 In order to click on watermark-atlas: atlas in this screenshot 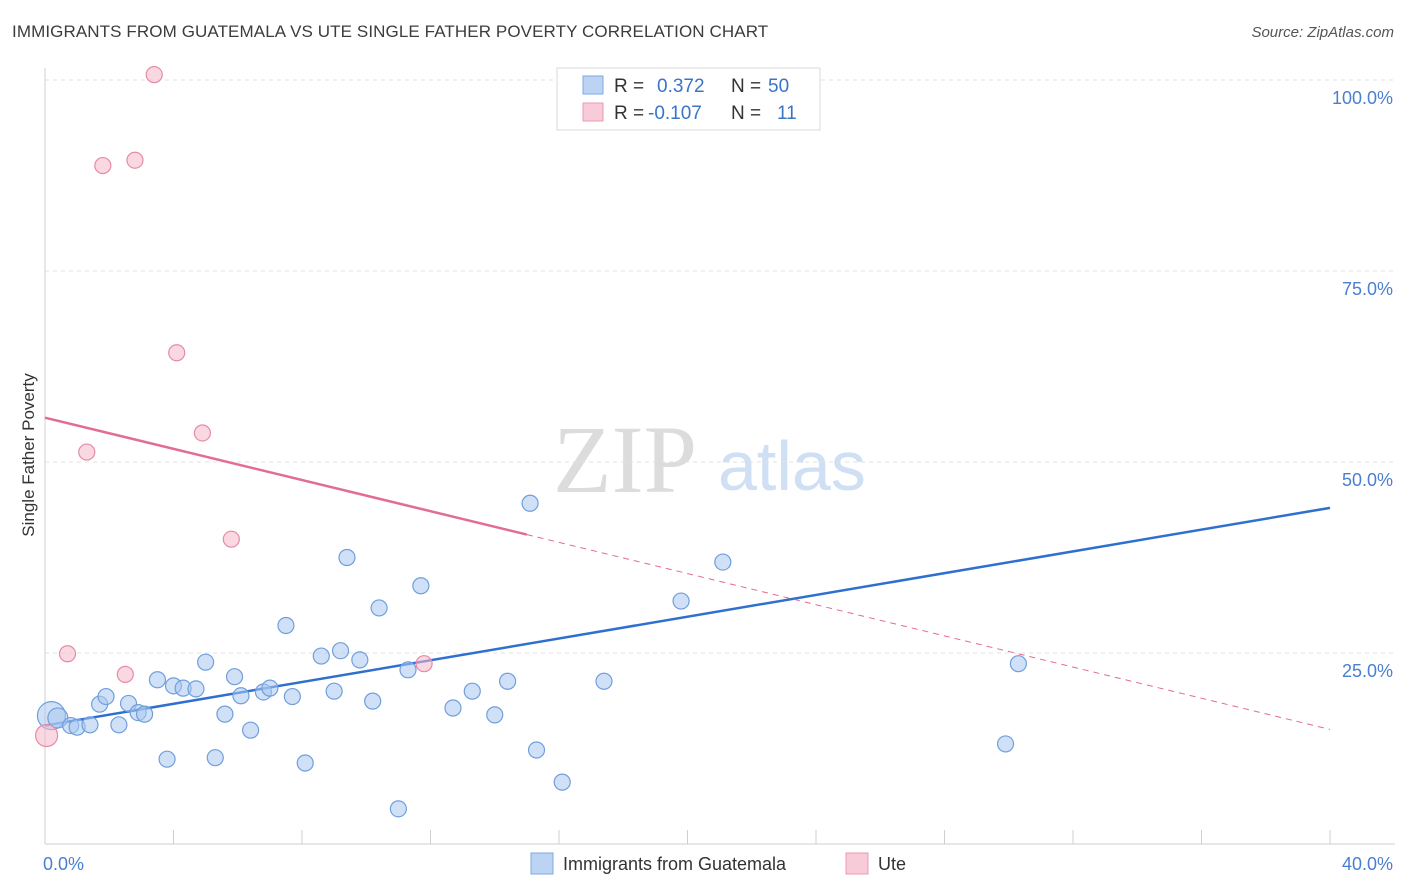, I will do `click(792, 466)`.